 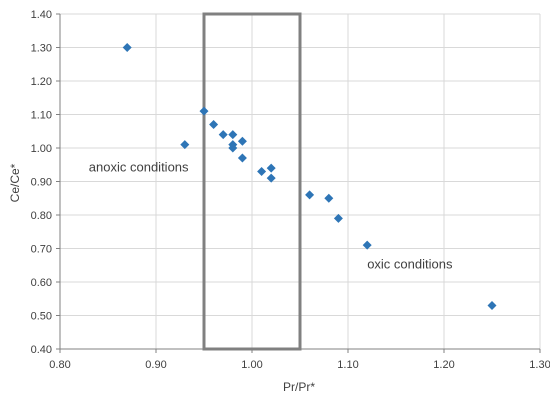 What do you see at coordinates (59, 365) in the screenshot?
I see `x-tick-label: 0.80` at bounding box center [59, 365].